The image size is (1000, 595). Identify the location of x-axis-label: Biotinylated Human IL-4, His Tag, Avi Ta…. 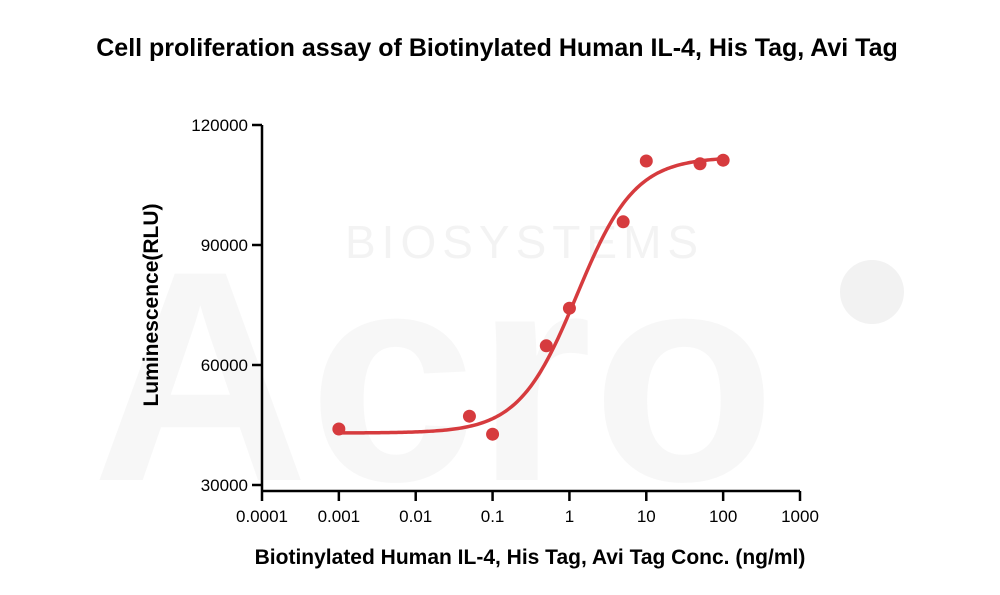
(530, 557).